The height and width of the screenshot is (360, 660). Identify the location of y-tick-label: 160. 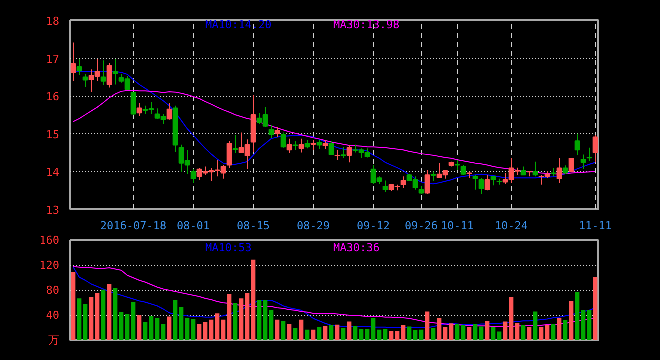
(50, 240).